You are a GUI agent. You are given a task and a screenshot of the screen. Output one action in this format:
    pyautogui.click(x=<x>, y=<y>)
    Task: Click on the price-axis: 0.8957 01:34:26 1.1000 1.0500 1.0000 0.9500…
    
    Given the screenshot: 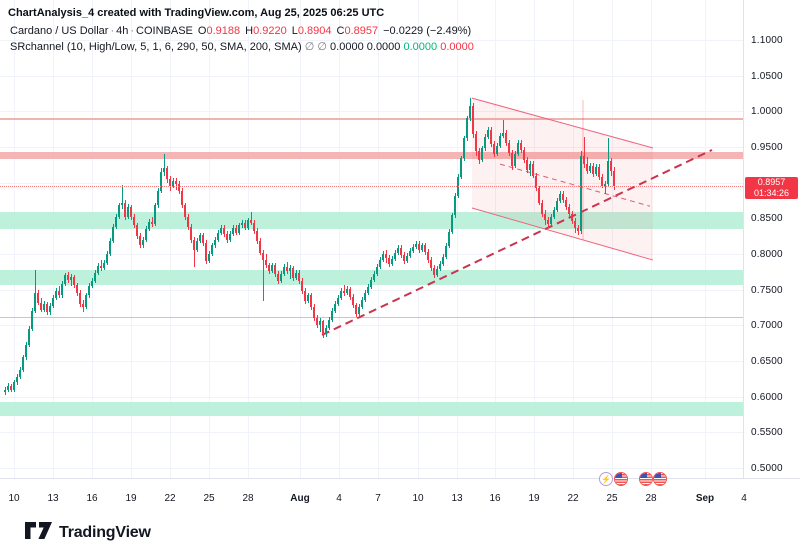 What is the action you would take?
    pyautogui.click(x=771, y=239)
    